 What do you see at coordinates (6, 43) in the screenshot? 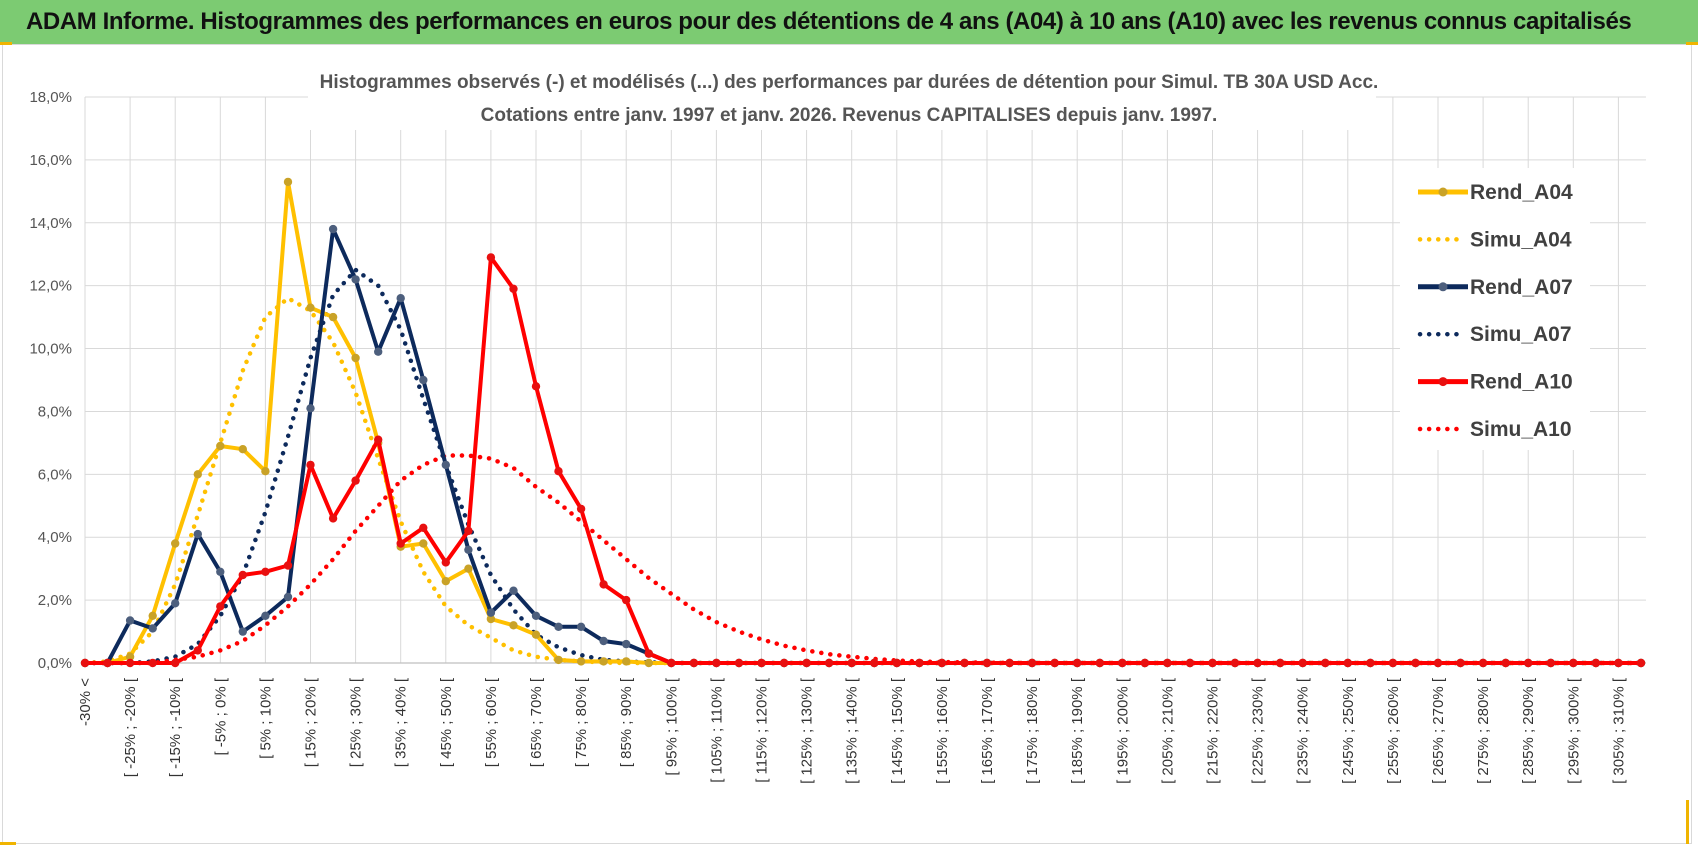
I see `corner-mark-top-left` at bounding box center [6, 43].